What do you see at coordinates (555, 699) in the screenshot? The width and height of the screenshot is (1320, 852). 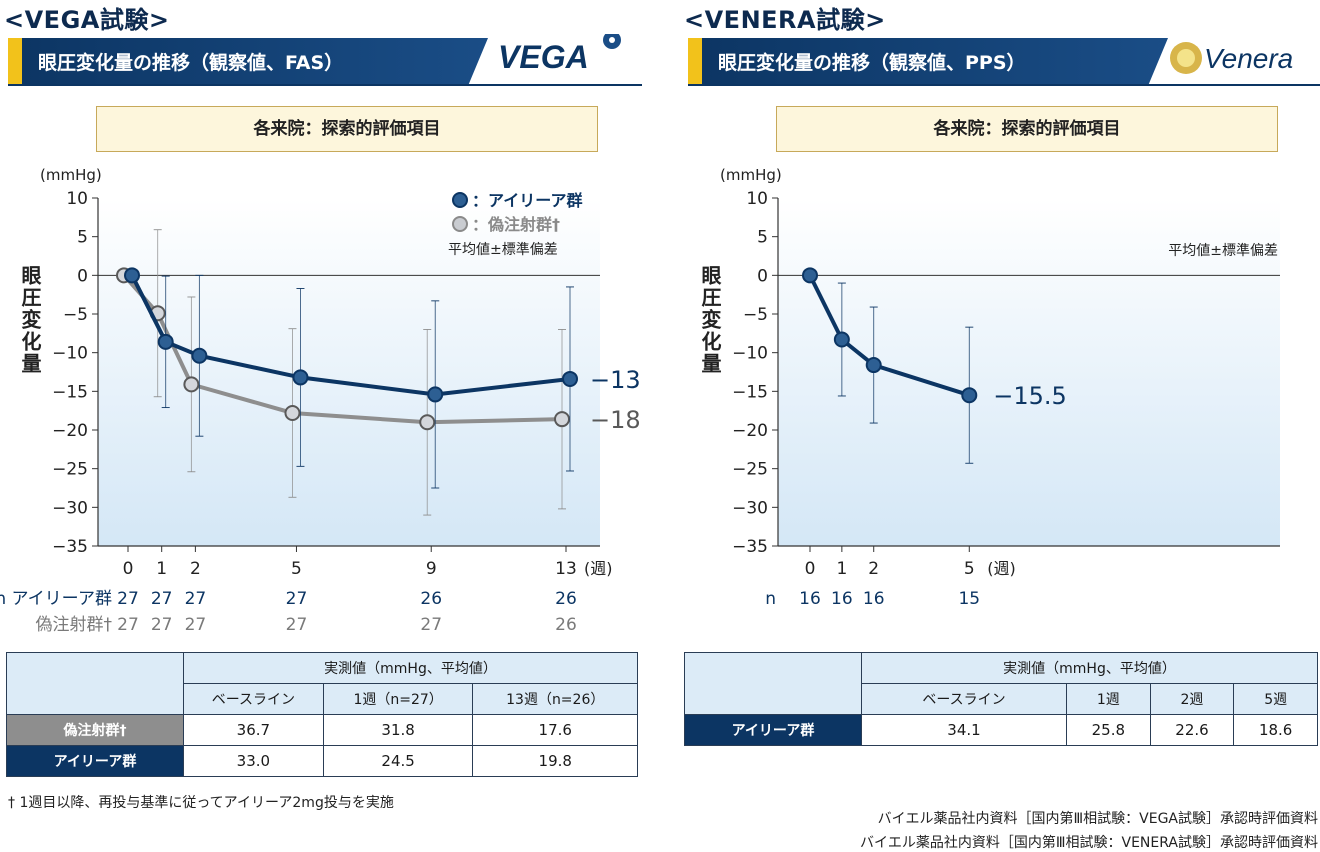 I see `table-column-header: 13週（n=26）` at bounding box center [555, 699].